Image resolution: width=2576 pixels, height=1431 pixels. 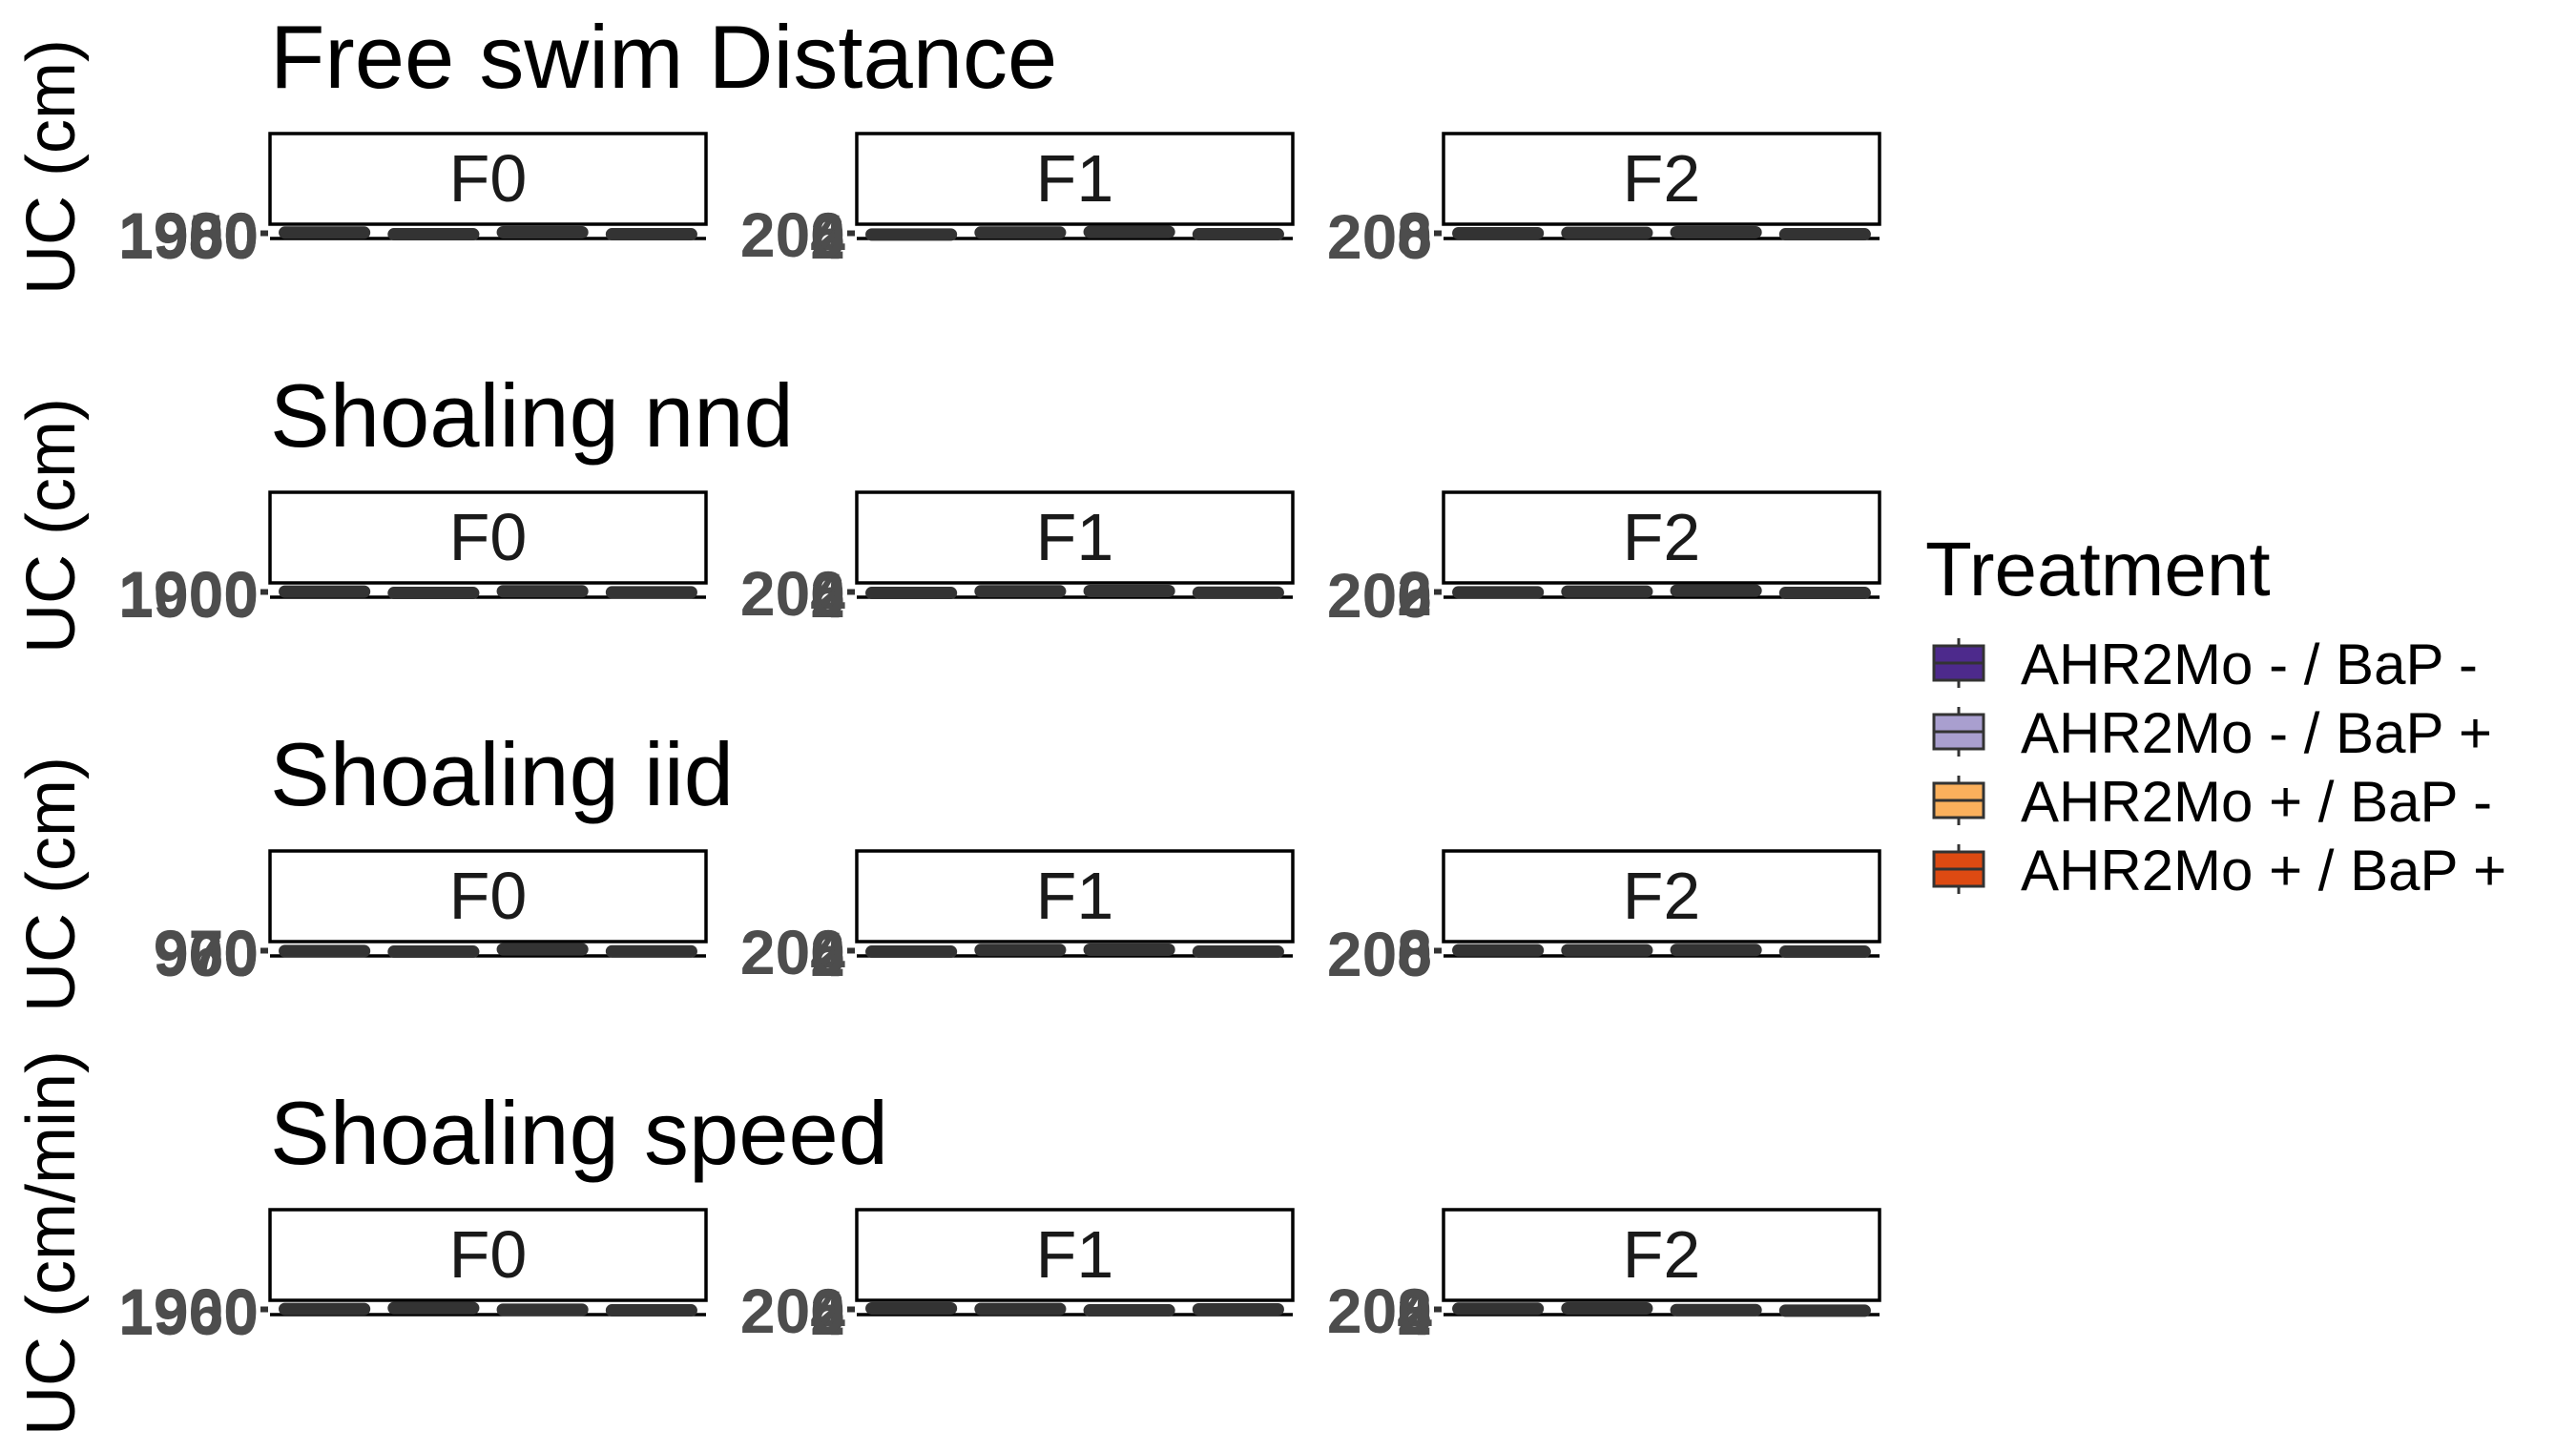 I want to click on y-tick-label: 970, so click(x=206, y=952).